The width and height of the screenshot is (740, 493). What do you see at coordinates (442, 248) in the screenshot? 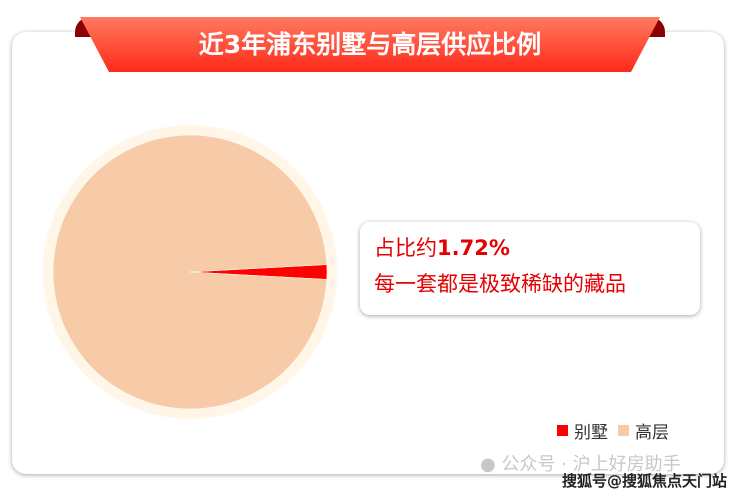
I see `callout-line1: 占比约1.72%` at bounding box center [442, 248].